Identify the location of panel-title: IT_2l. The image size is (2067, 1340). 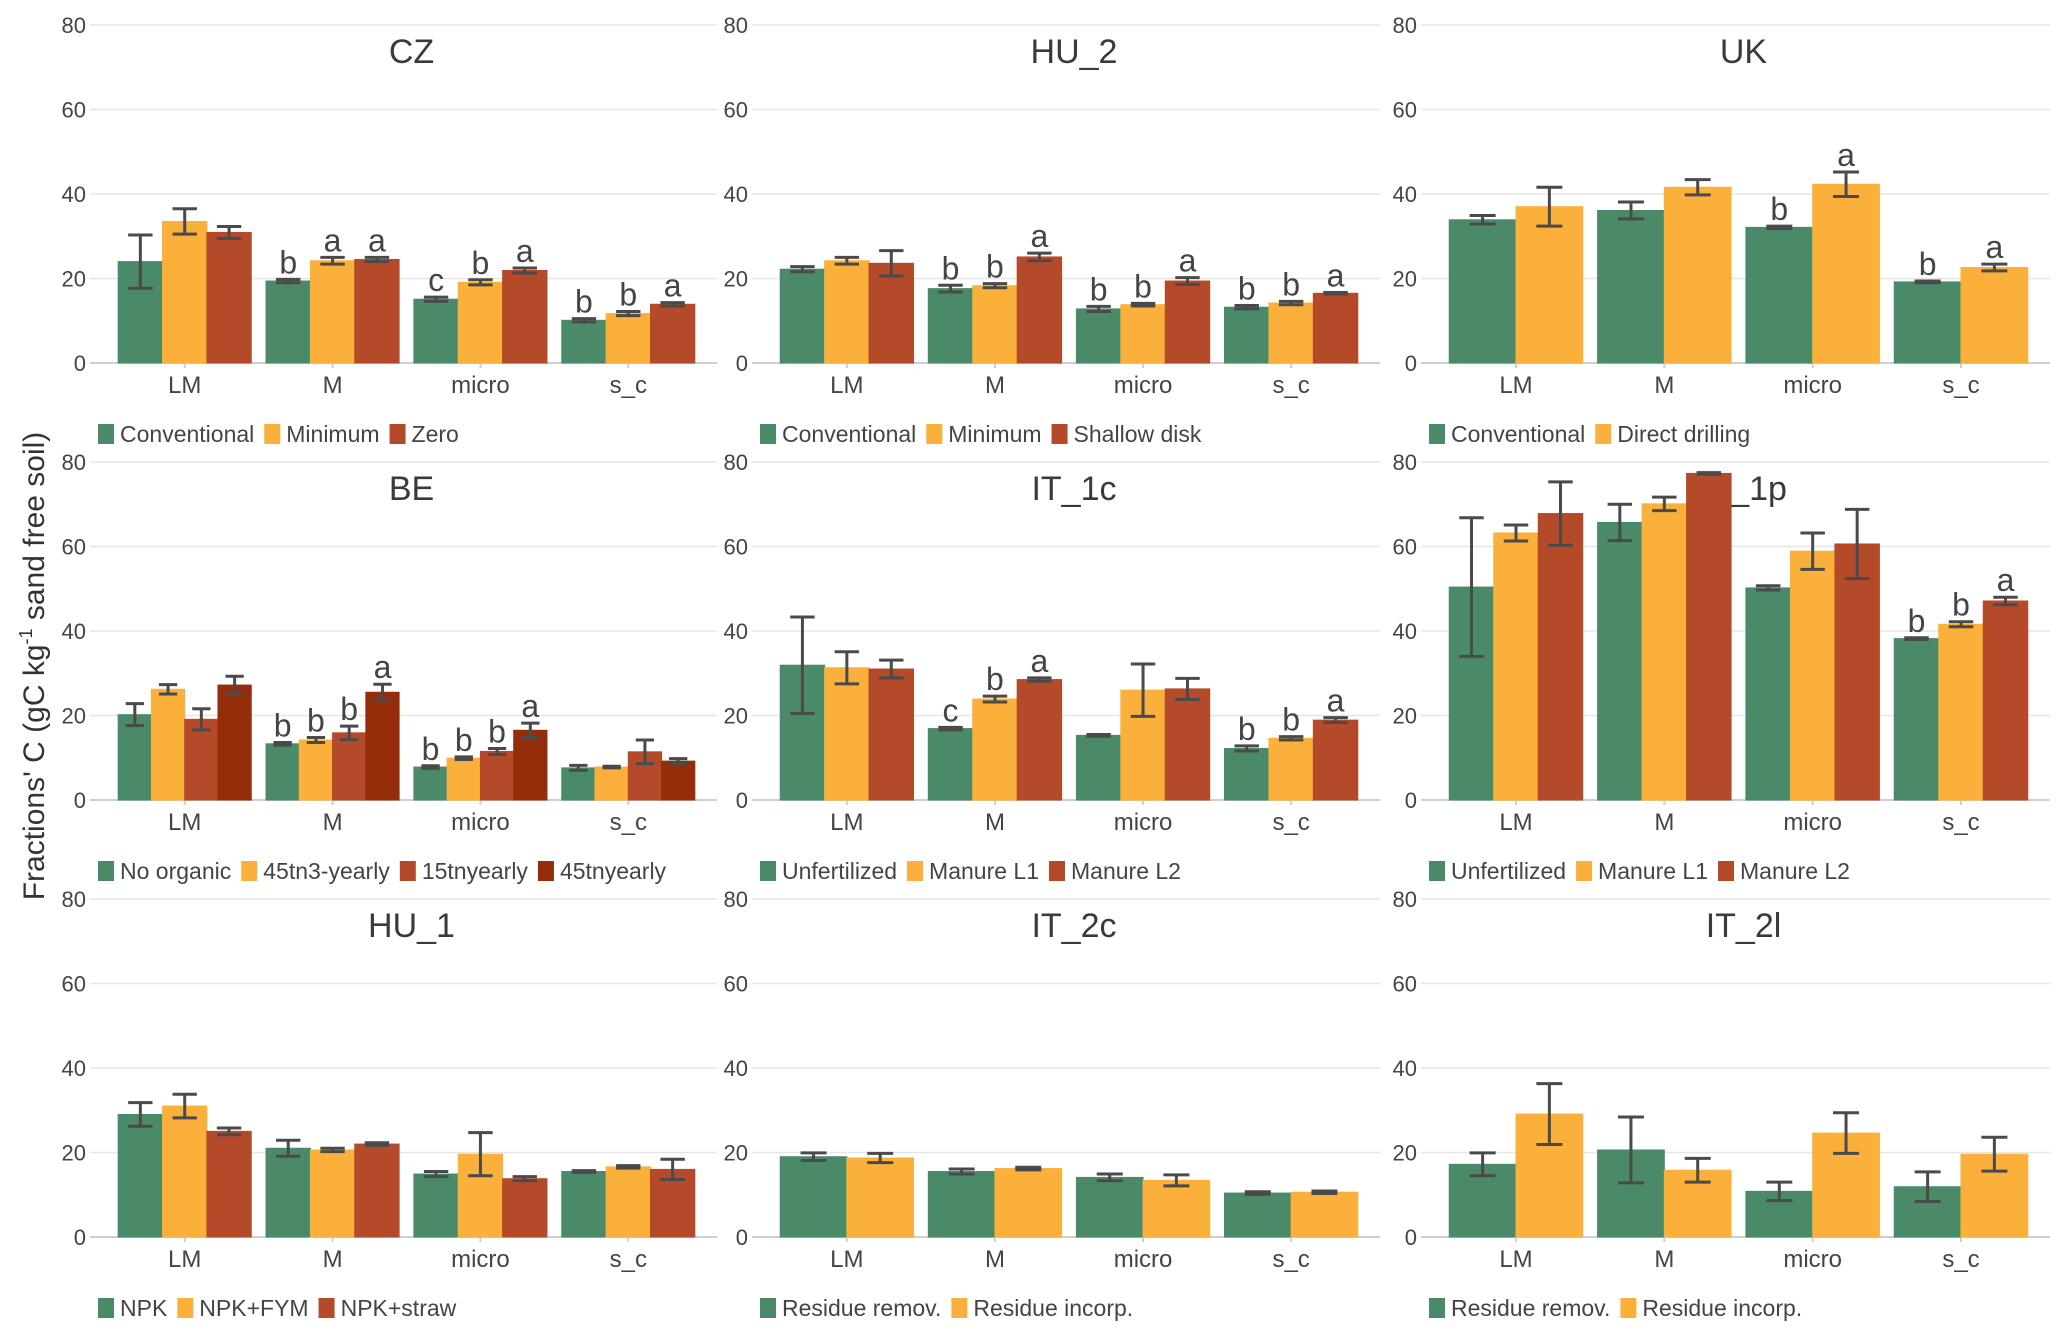
(1744, 926).